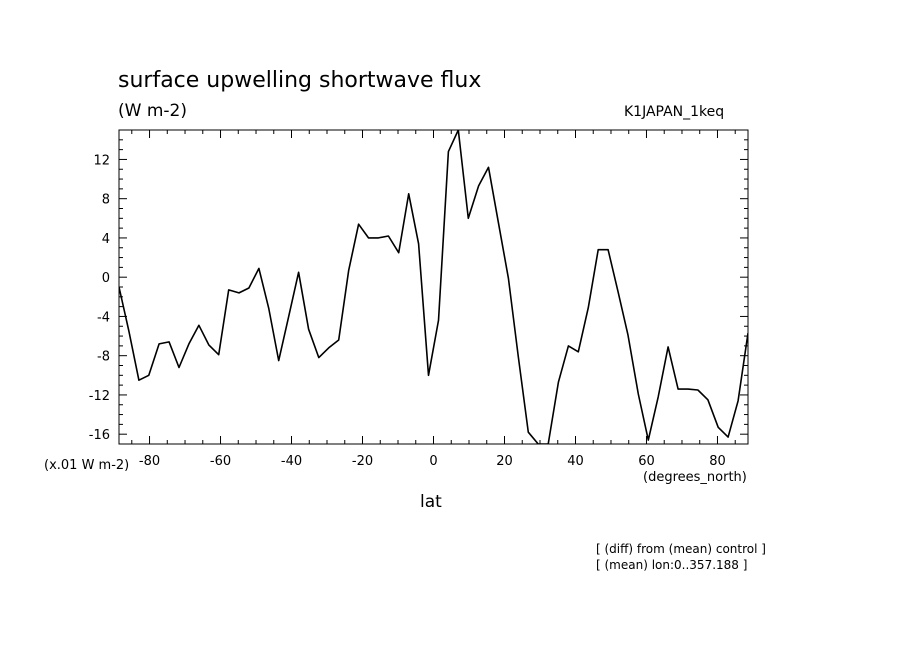 This screenshot has height=654, width=904. What do you see at coordinates (87, 465) in the screenshot?
I see `y-scale-label: (x.01 W m-2)` at bounding box center [87, 465].